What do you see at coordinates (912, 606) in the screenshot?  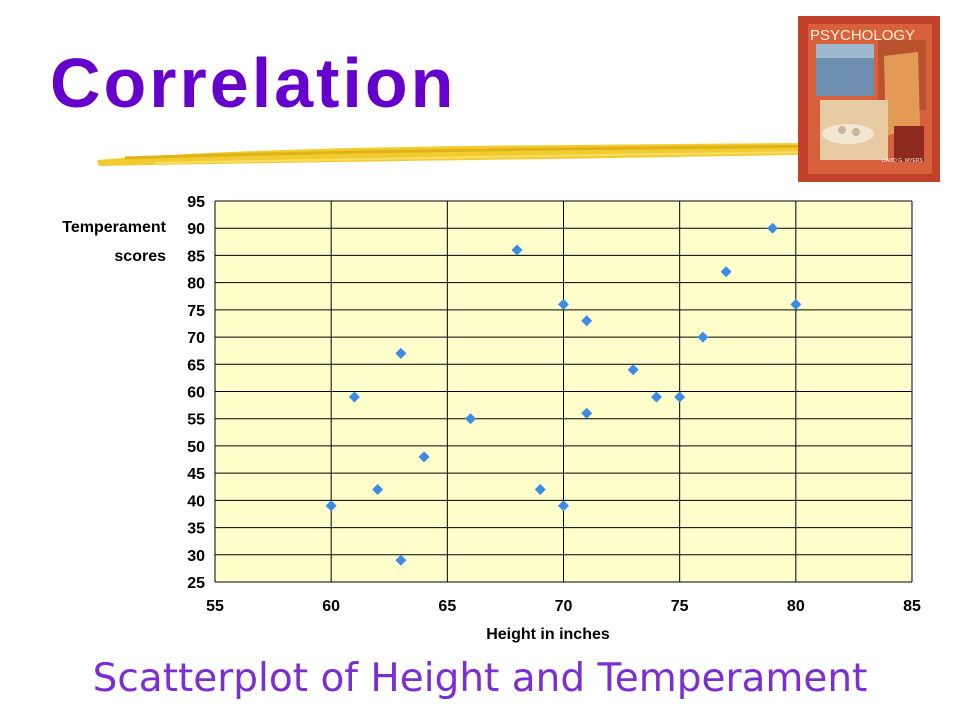 I see `x-tick-label: 85` at bounding box center [912, 606].